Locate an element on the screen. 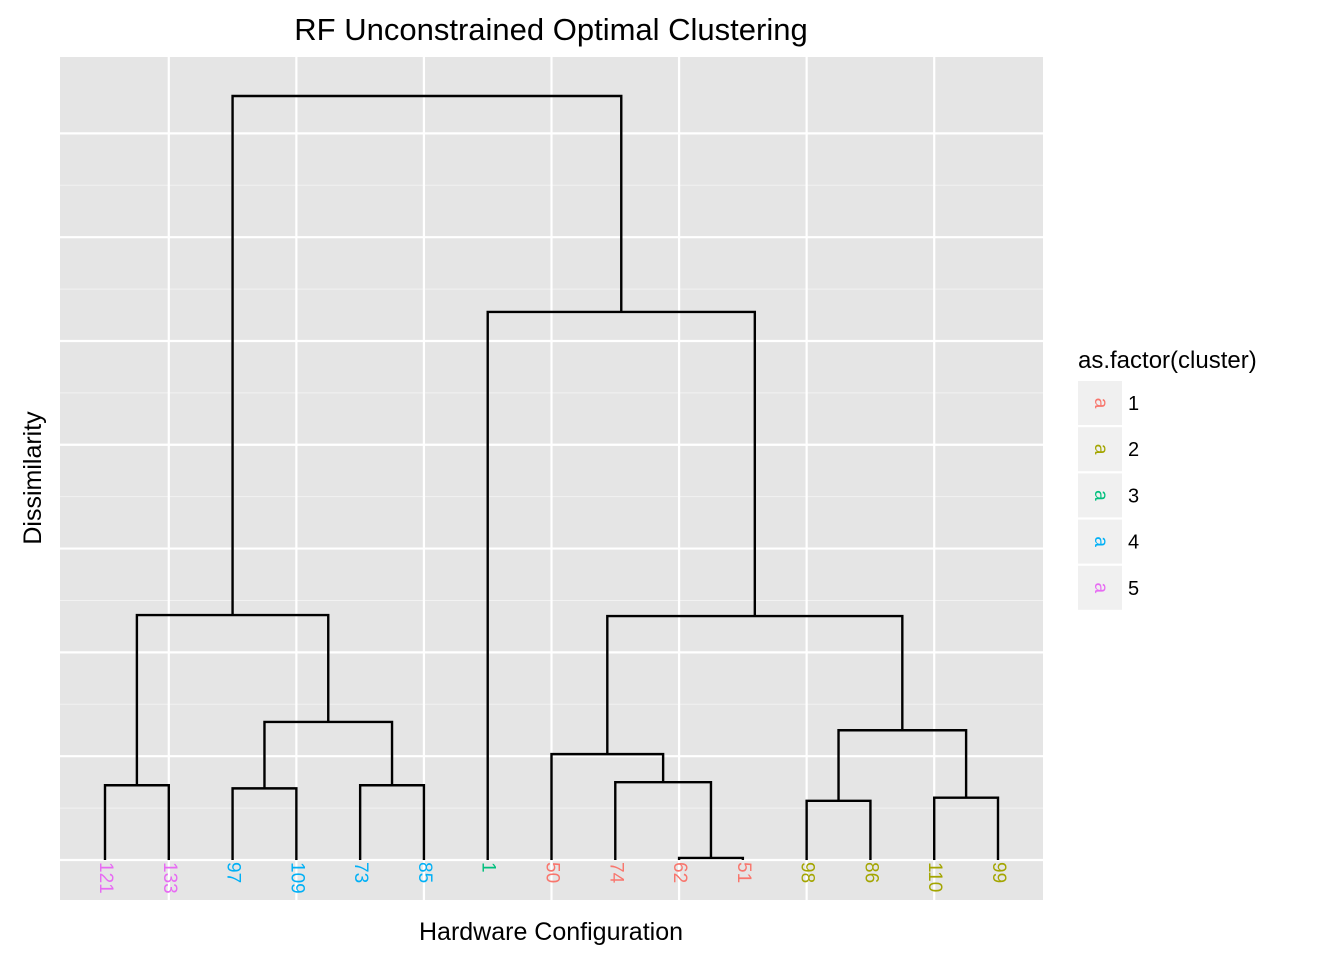 This screenshot has width=1344, height=960. legend-title: as.factor(cluster) is located at coordinates (1167, 360).